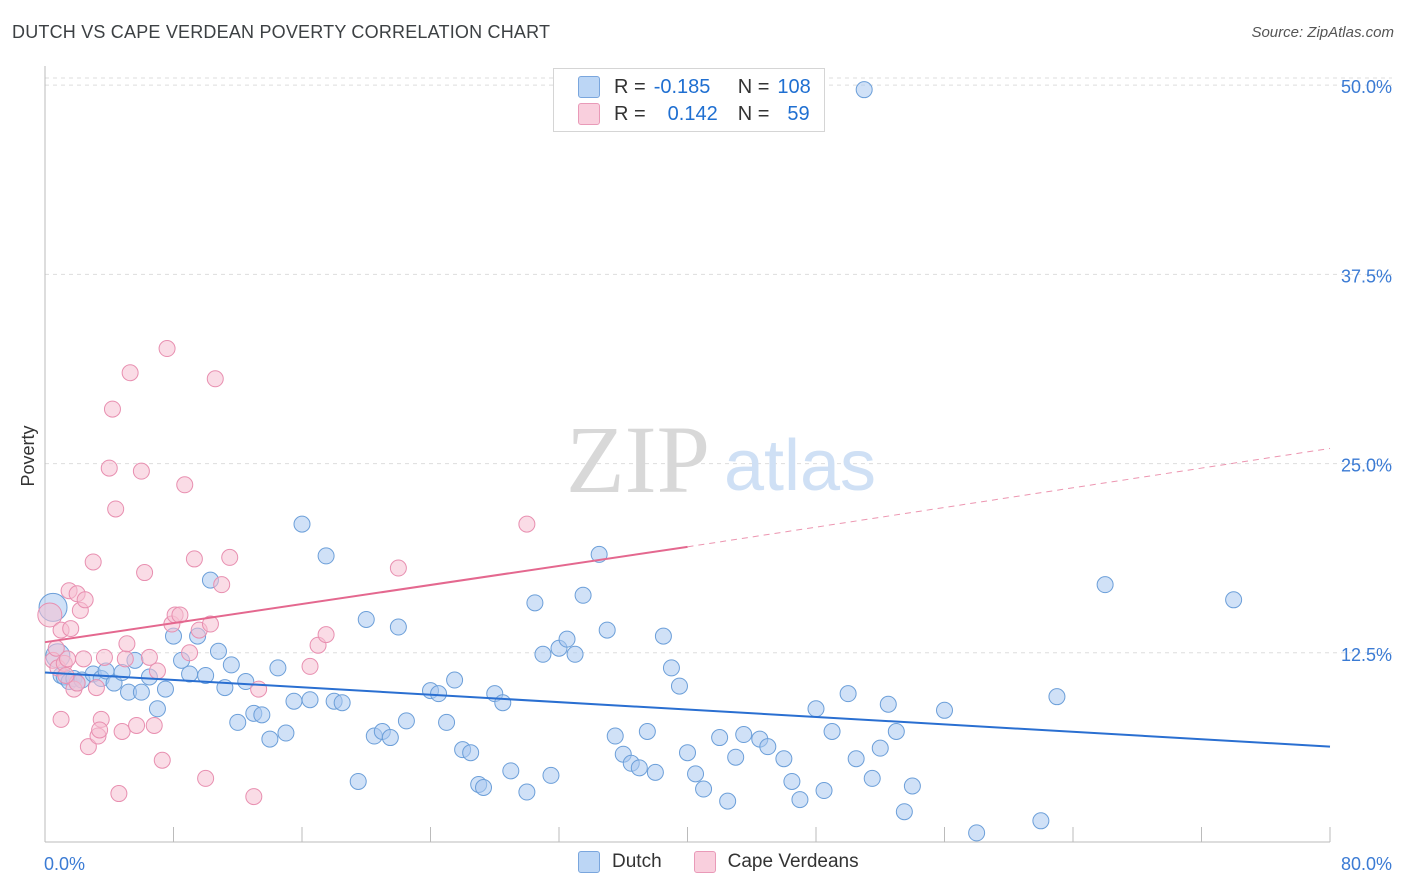 The width and height of the screenshot is (1406, 892). Describe the element at coordinates (798, 113) in the screenshot. I see `legend-n-value-cape: 59` at that location.